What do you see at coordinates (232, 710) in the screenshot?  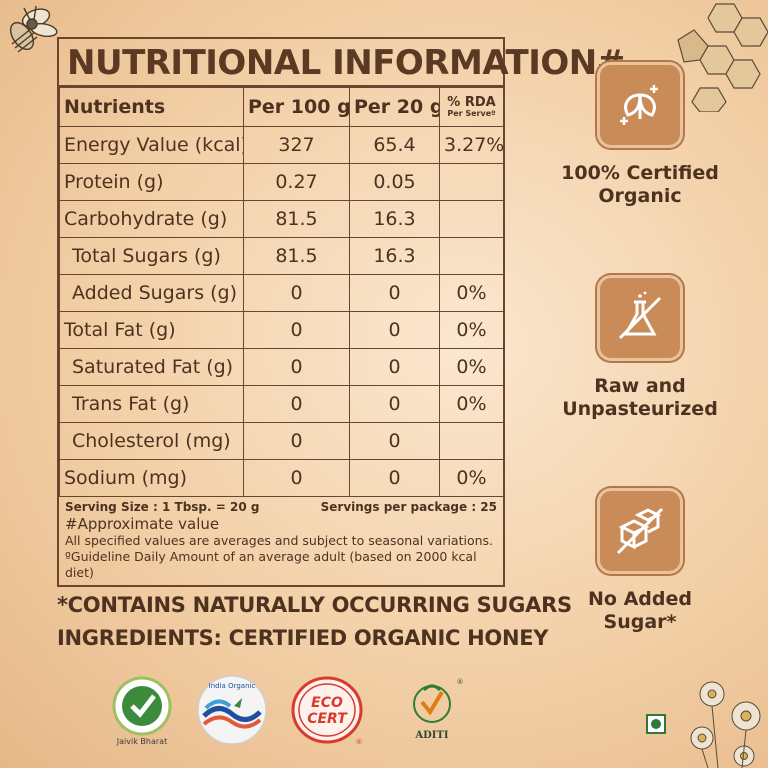 I see `india-organic-logo: India Organic` at bounding box center [232, 710].